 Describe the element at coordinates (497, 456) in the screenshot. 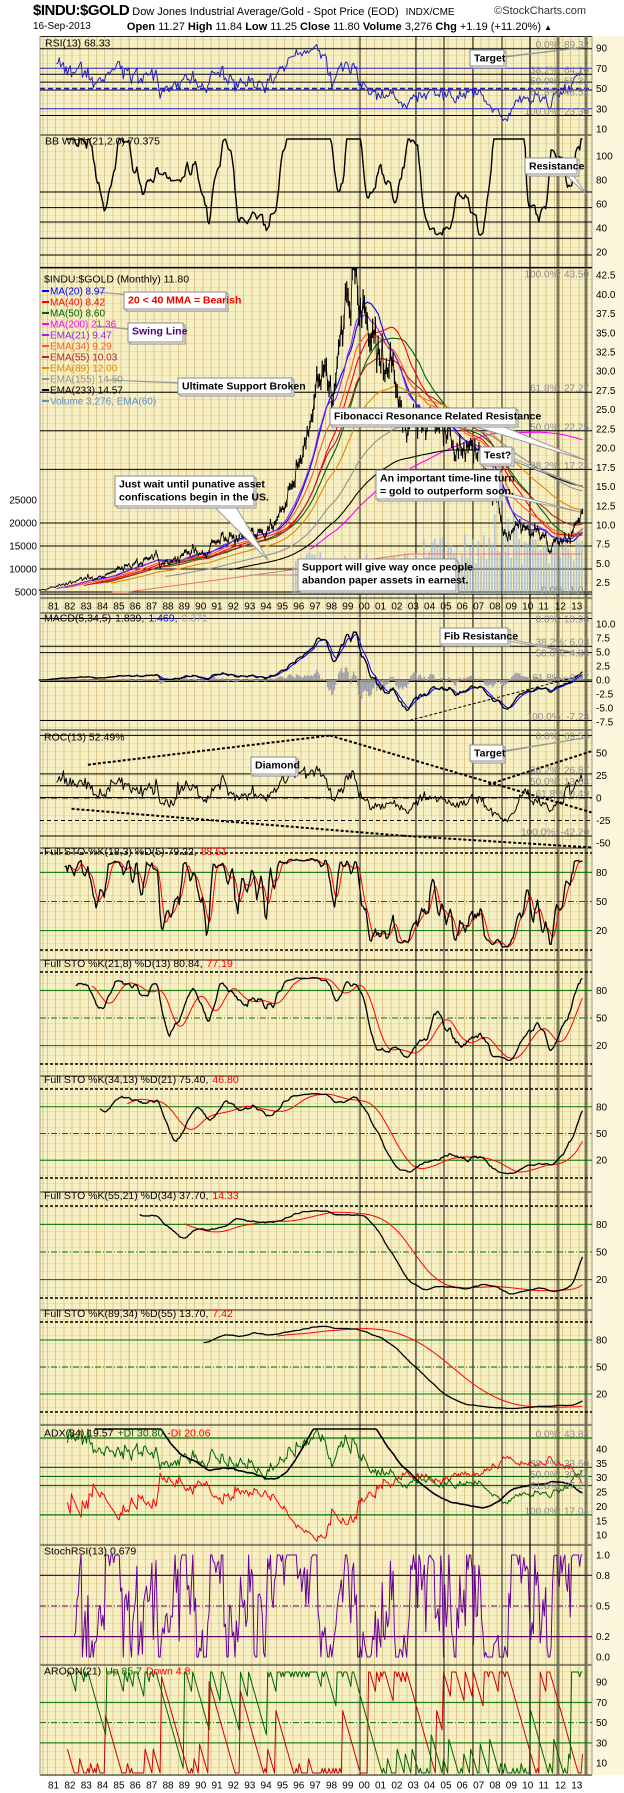

I see `callout-text: Test?` at that location.